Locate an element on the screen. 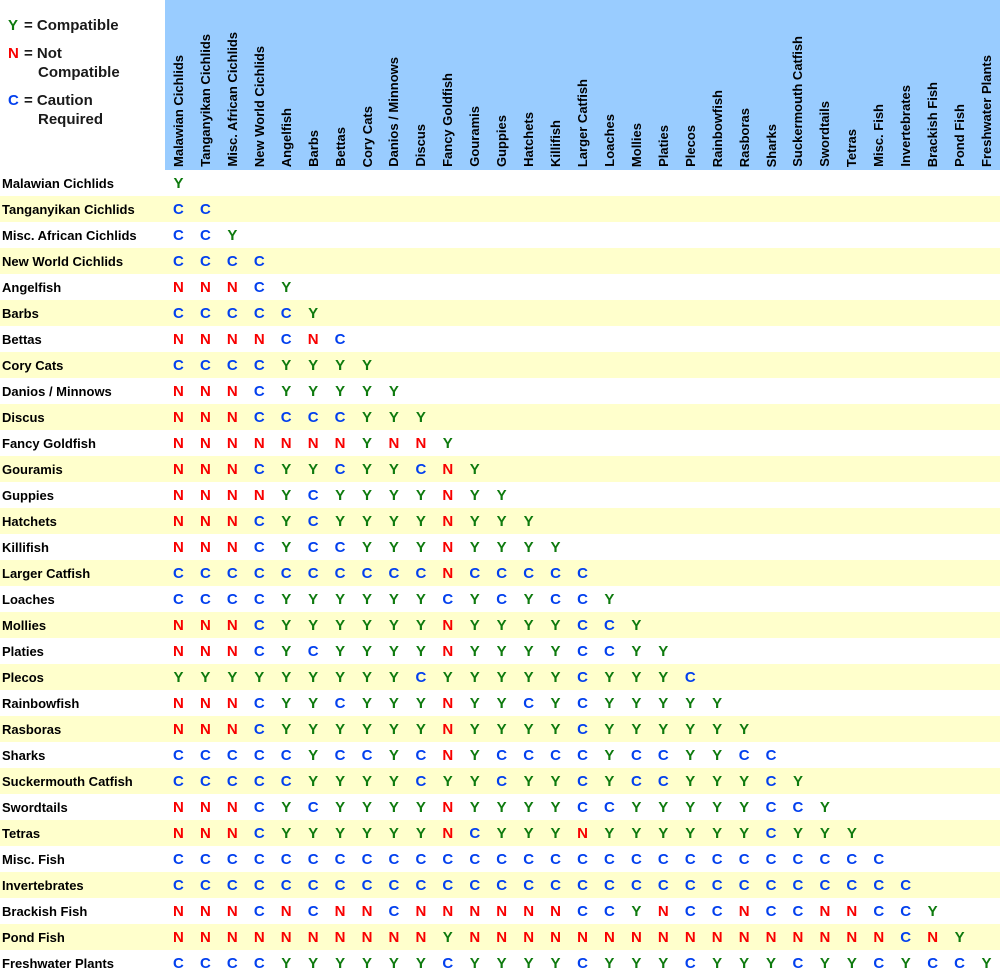 The height and width of the screenshot is (980, 1000). column-header: Malawian Cichlids is located at coordinates (178, 85).